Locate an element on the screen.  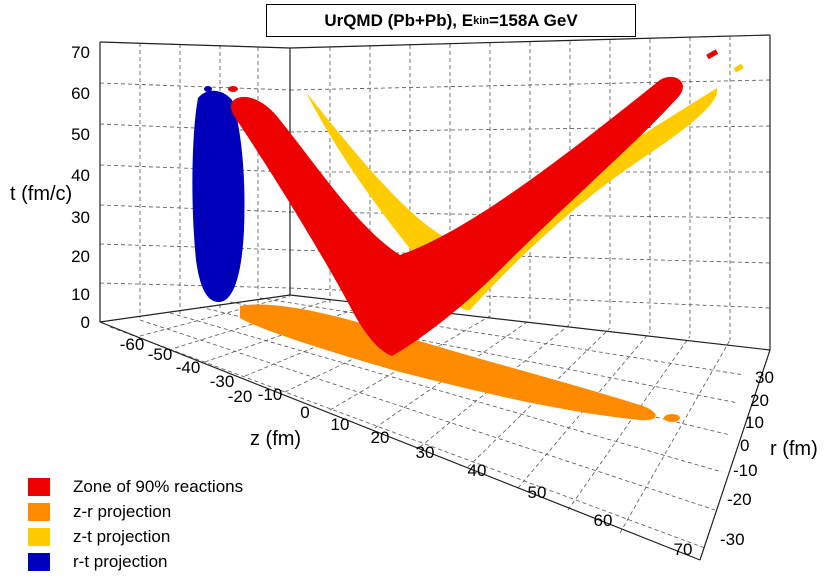
z-tick-label: 30 is located at coordinates (425, 452).